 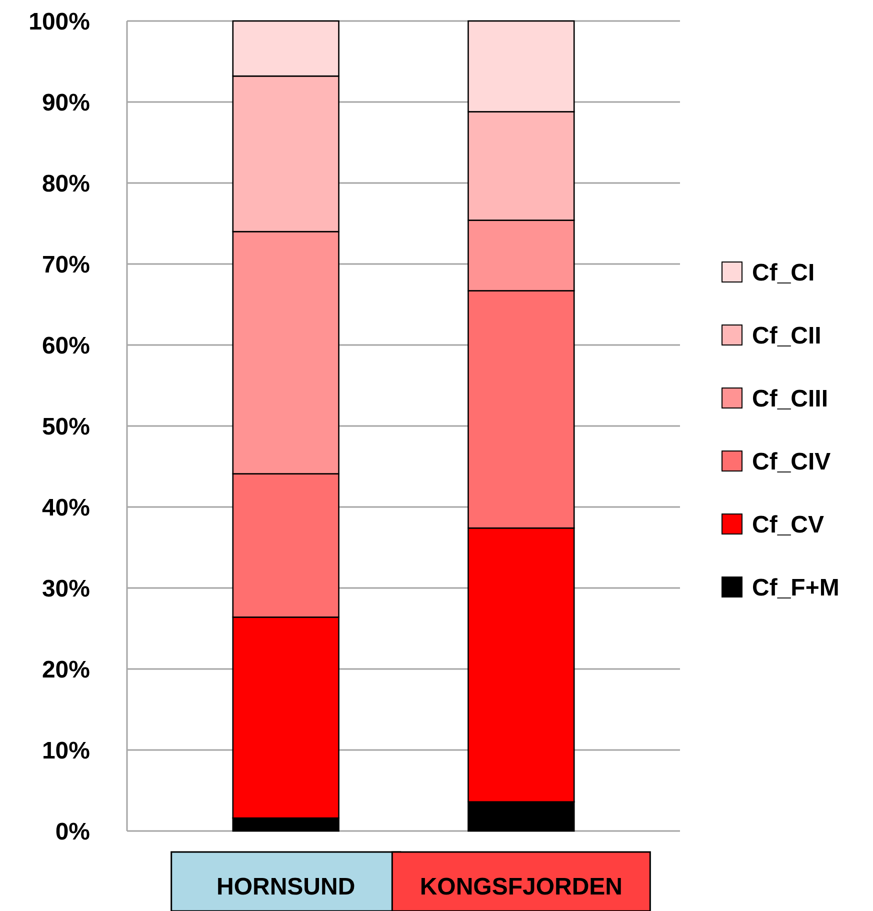 What do you see at coordinates (72, 832) in the screenshot?
I see `y-tick-label: 0%` at bounding box center [72, 832].